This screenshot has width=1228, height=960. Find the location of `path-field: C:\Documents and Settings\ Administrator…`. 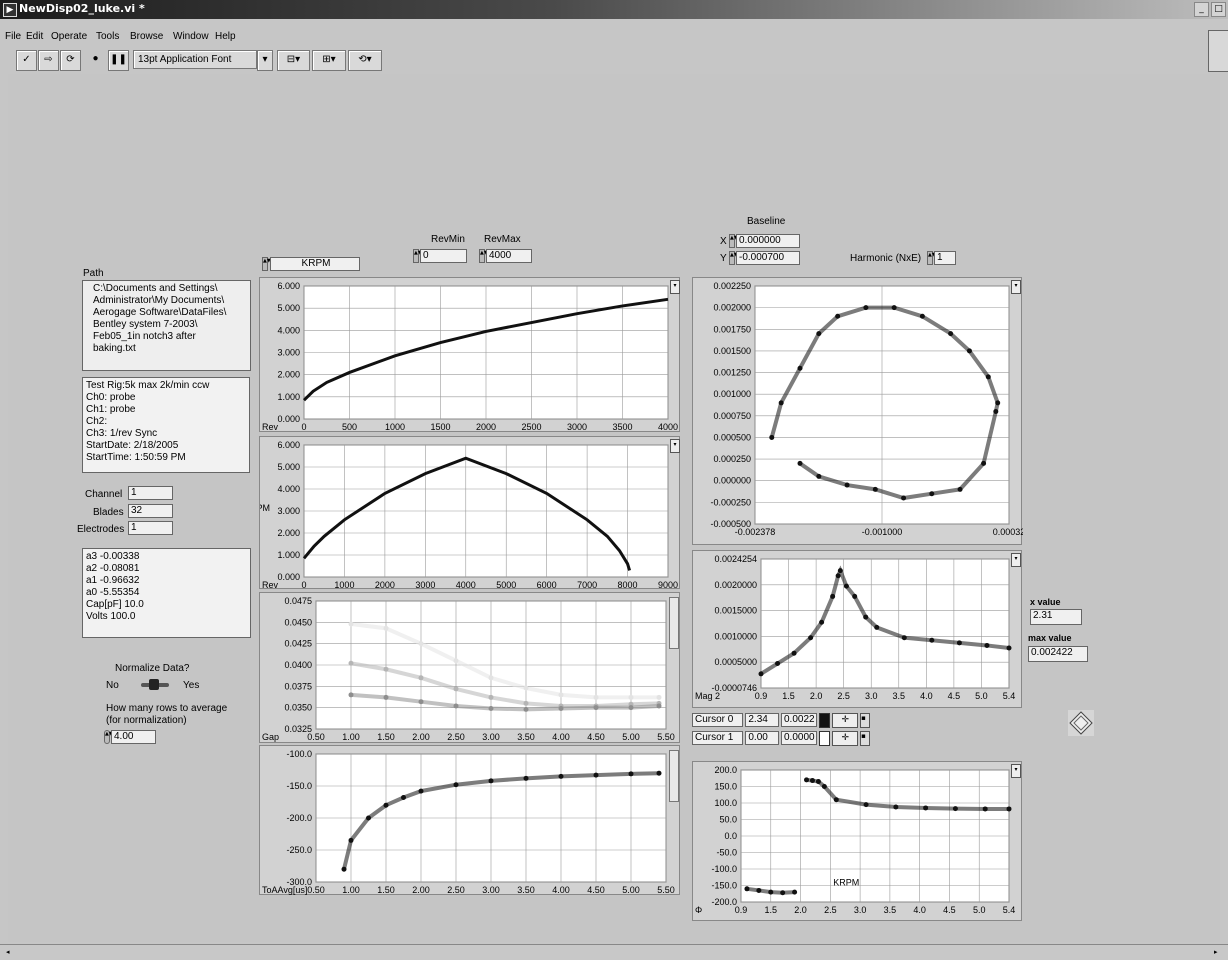

path-field: C:\Documents and Settings\ Administrator… is located at coordinates (166, 325).